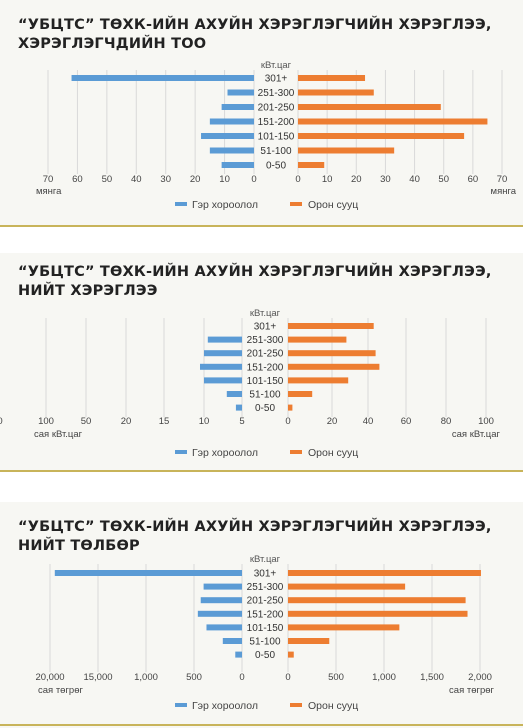  I want to click on tick-label-right: 40, so click(368, 421).